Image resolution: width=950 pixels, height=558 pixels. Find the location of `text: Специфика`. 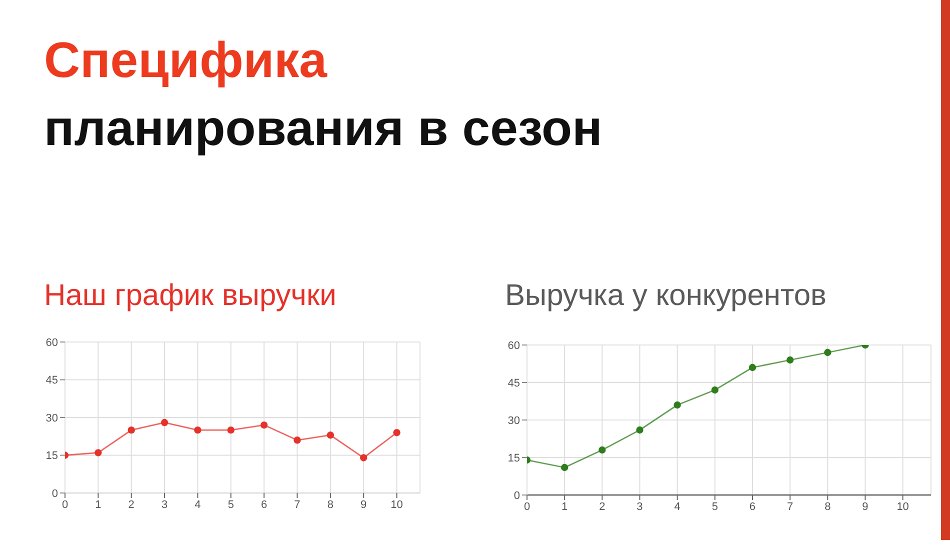

text: Специфика is located at coordinates (185, 60).